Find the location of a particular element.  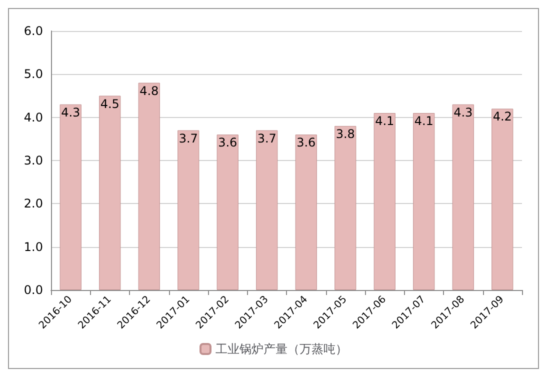

y-tick-label: 0.0 is located at coordinates (33, 290).